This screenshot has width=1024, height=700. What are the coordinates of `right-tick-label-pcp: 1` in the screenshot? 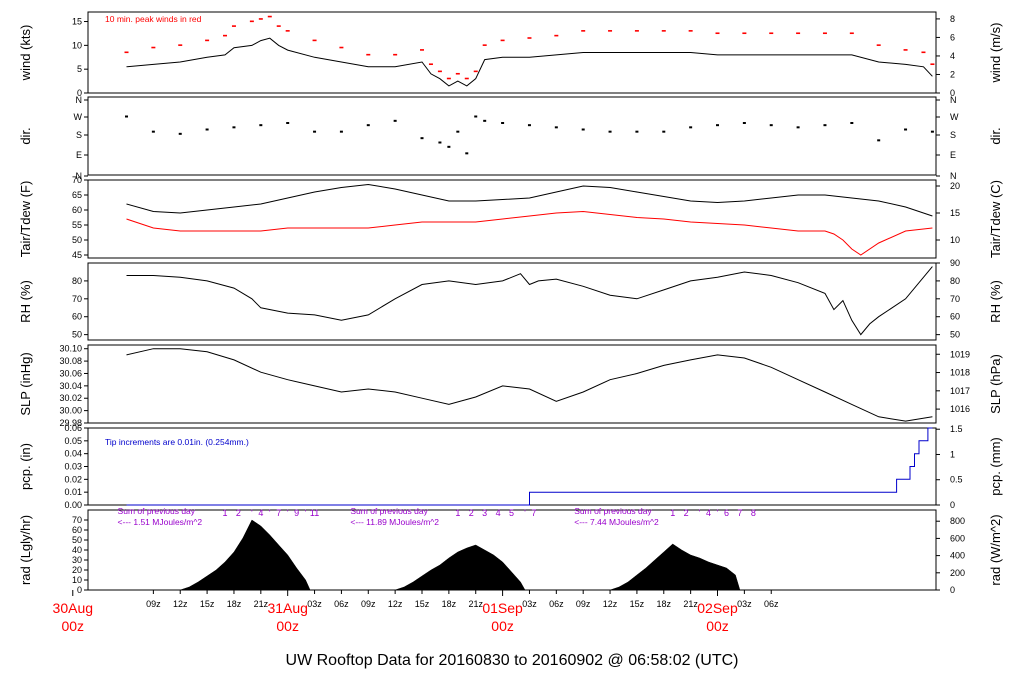 It's located at (952, 454).